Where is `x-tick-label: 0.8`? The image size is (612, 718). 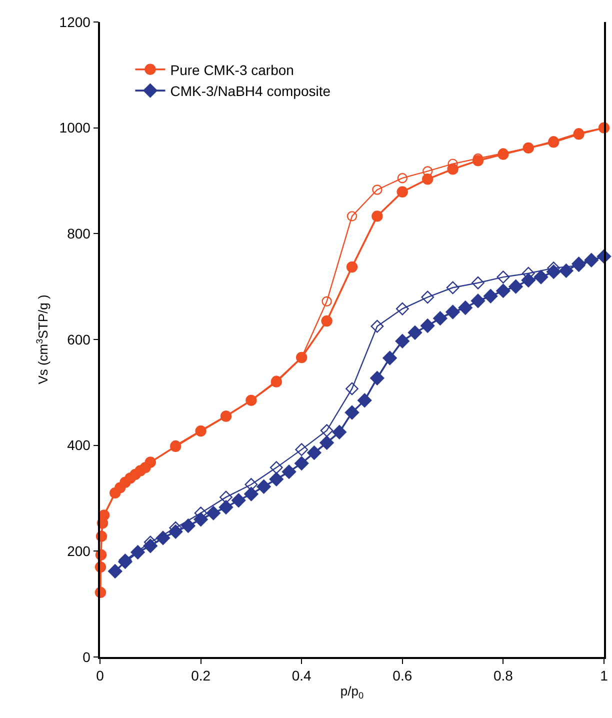 x-tick-label: 0.8 is located at coordinates (503, 676).